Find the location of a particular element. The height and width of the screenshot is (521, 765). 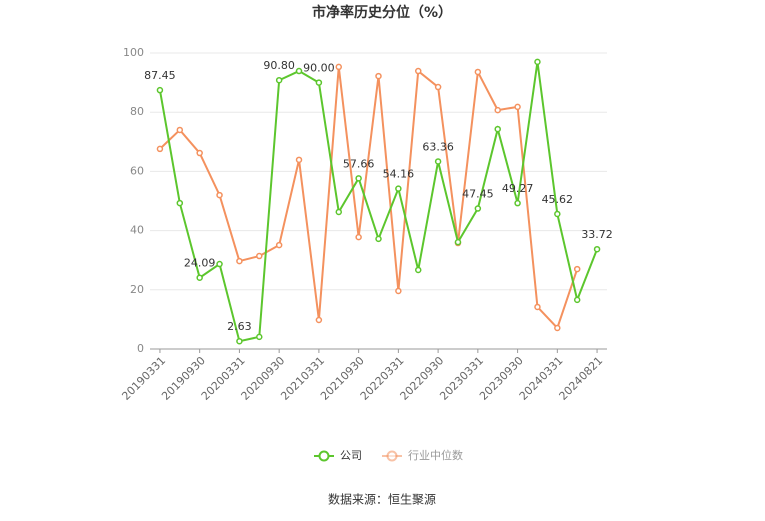

data-label: 63.36 is located at coordinates (438, 146).